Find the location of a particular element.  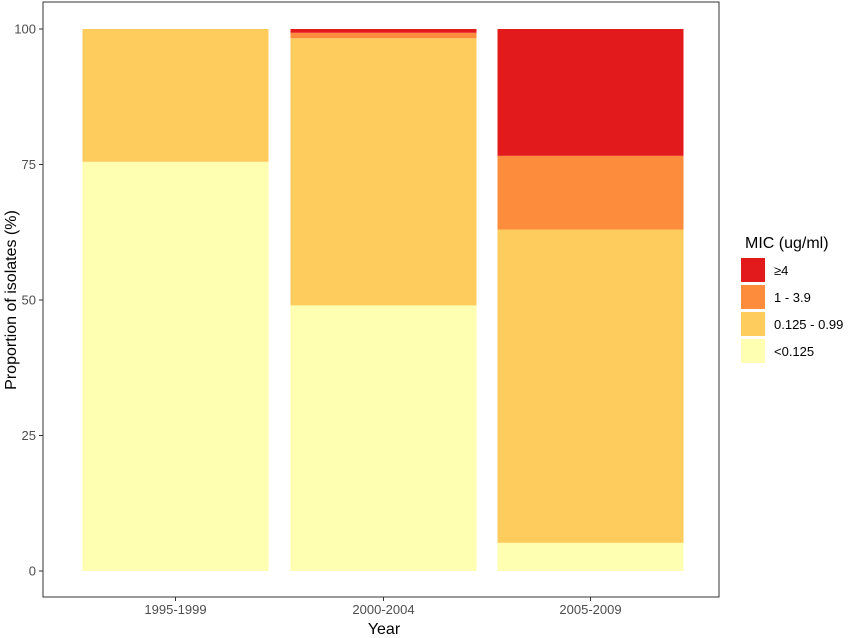

x-axis: 1995-1999 2000-2004 2005-2009 is located at coordinates (383, 607).